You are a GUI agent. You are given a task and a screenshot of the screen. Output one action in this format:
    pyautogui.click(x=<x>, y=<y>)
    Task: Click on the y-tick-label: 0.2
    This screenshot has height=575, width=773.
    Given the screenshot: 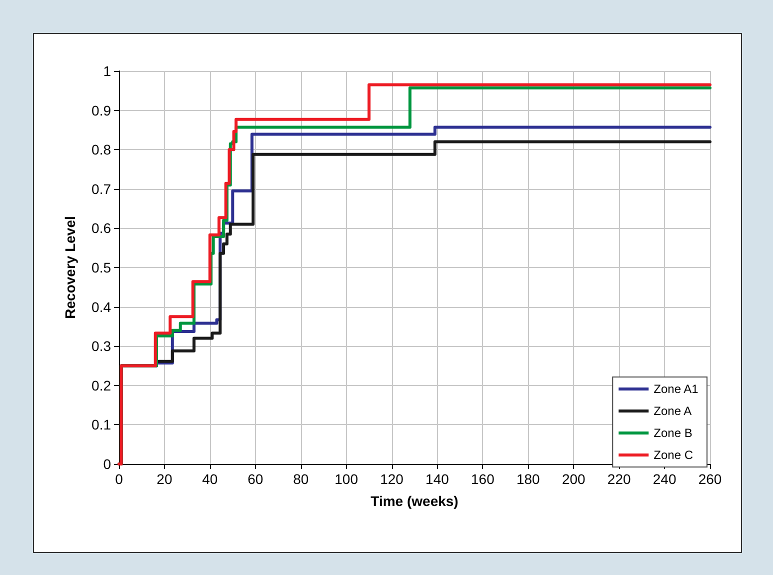 What is the action you would take?
    pyautogui.click(x=102, y=385)
    